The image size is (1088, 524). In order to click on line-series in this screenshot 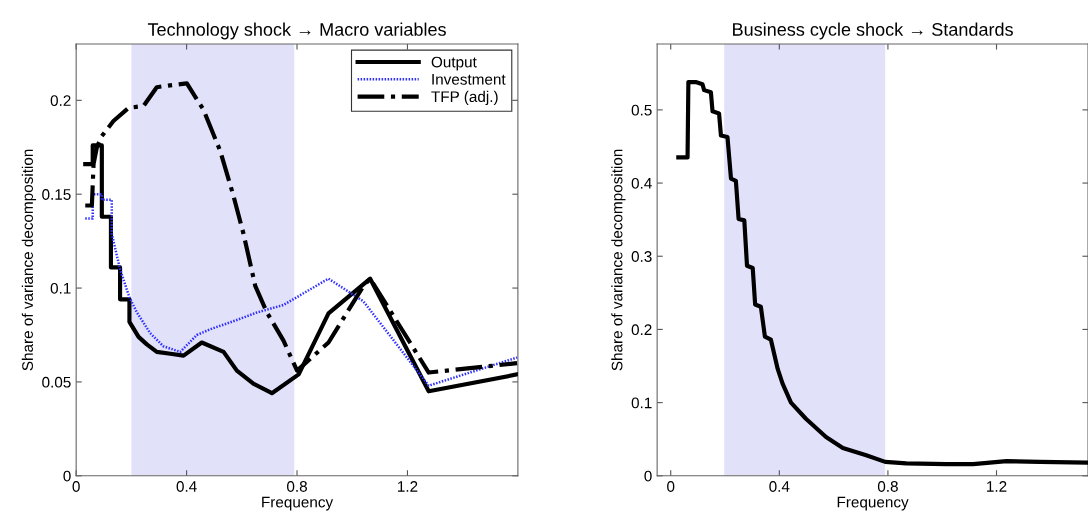, I will do `click(301, 289)`.